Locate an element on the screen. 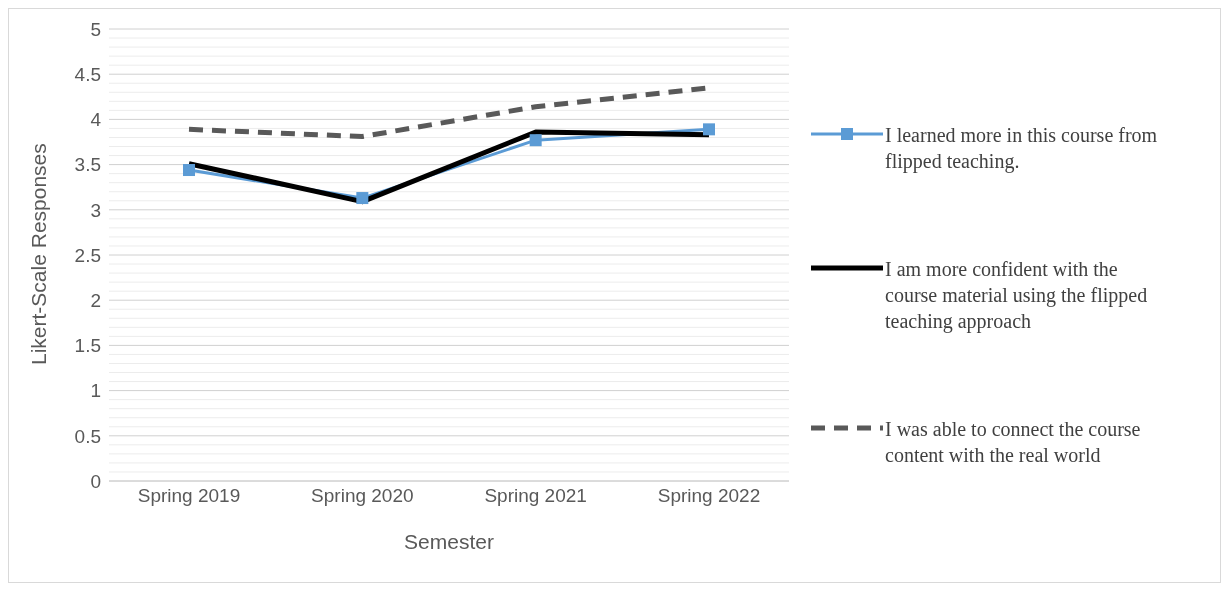  y-tick-label: 3.5 is located at coordinates (87, 165).